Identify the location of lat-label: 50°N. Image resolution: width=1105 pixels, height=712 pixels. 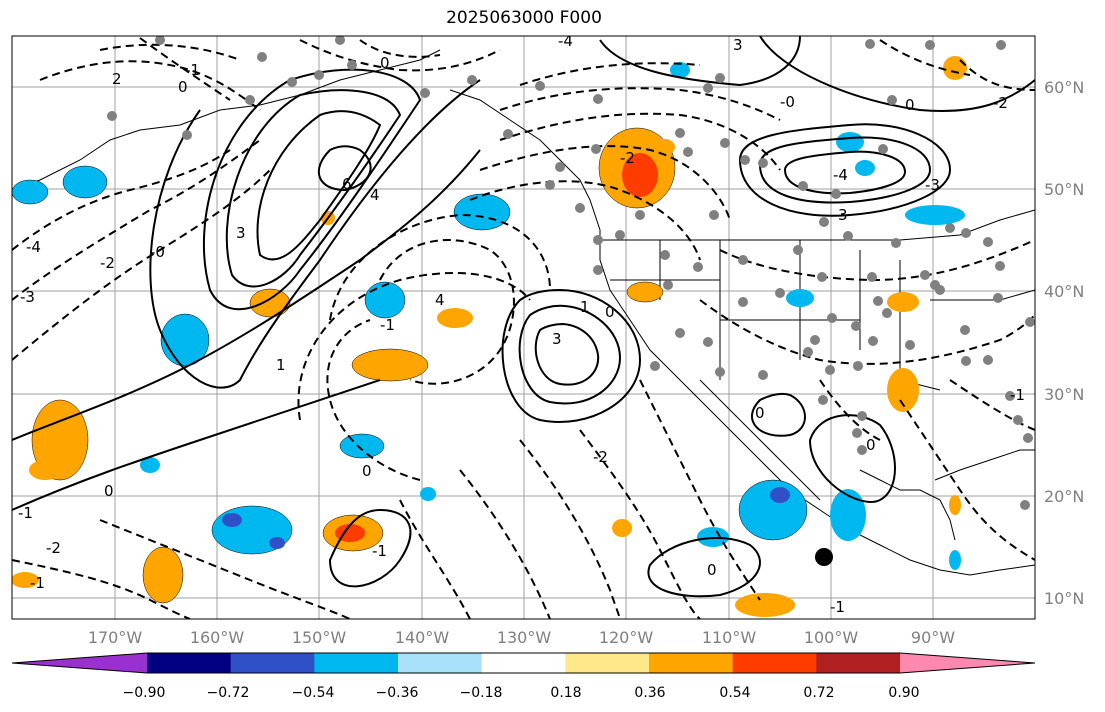
(1064, 189).